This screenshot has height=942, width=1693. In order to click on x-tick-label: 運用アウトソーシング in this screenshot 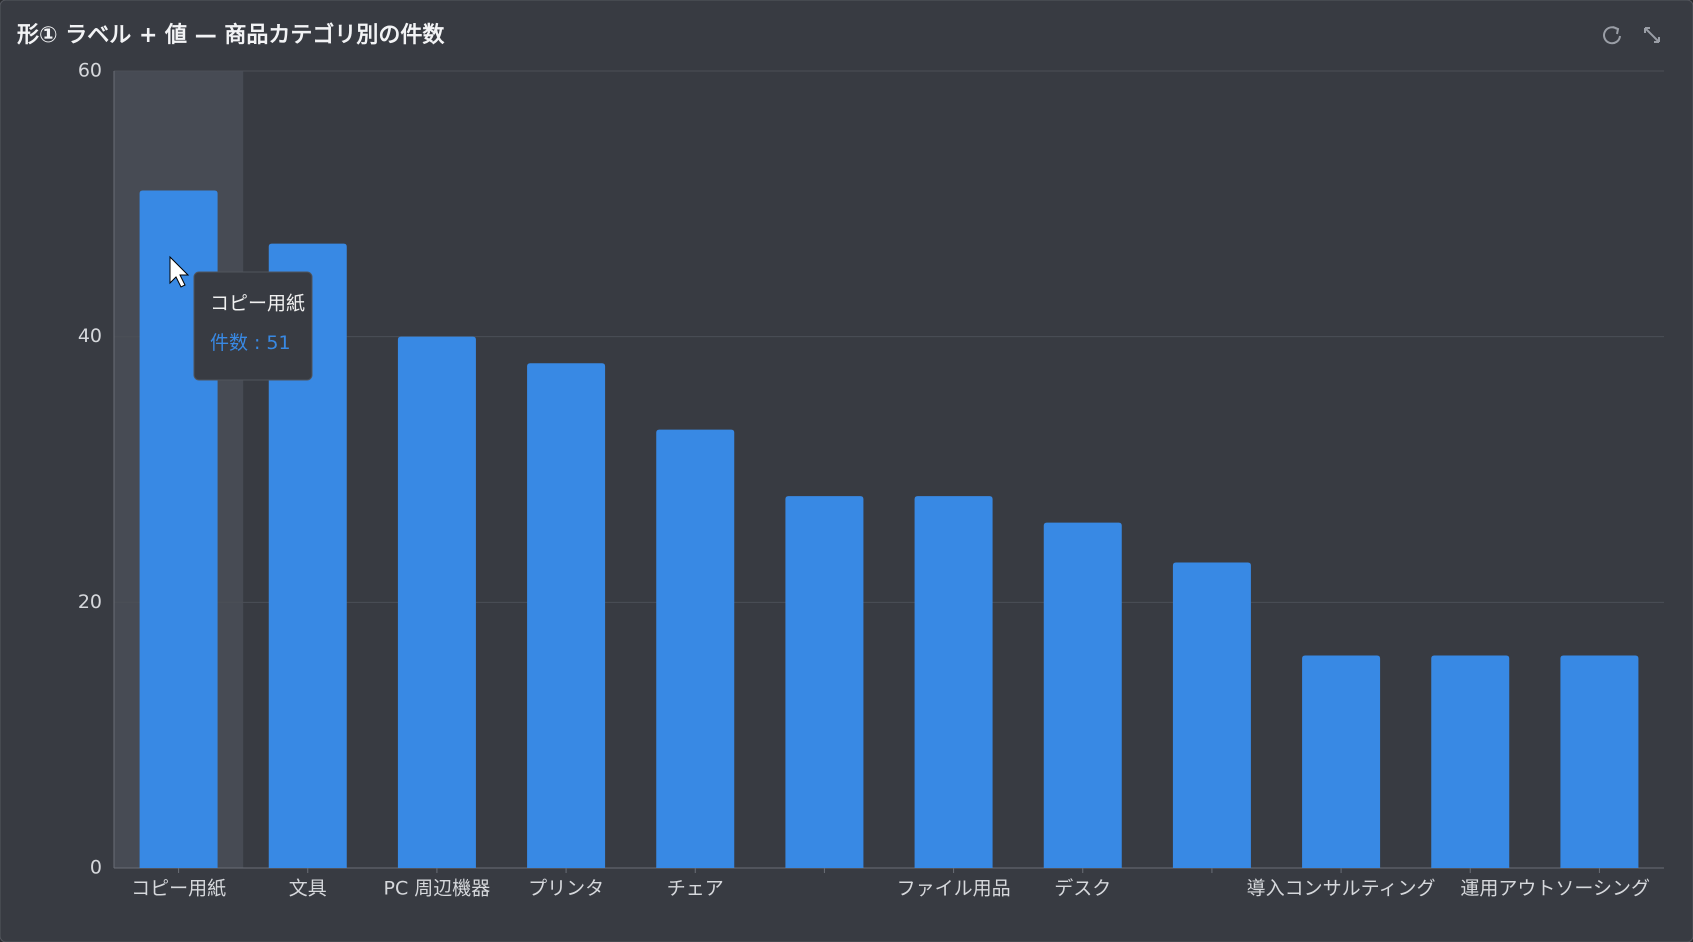, I will do `click(1555, 889)`.